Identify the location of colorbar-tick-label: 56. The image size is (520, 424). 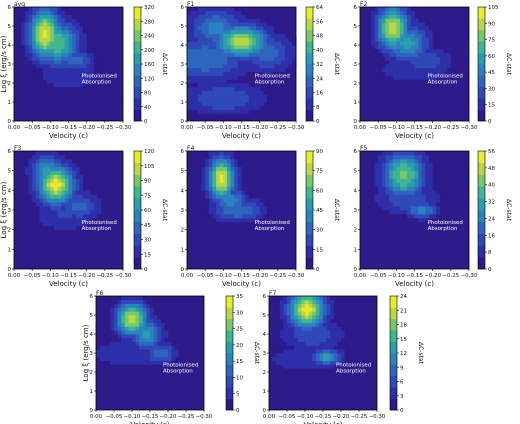
(319, 22).